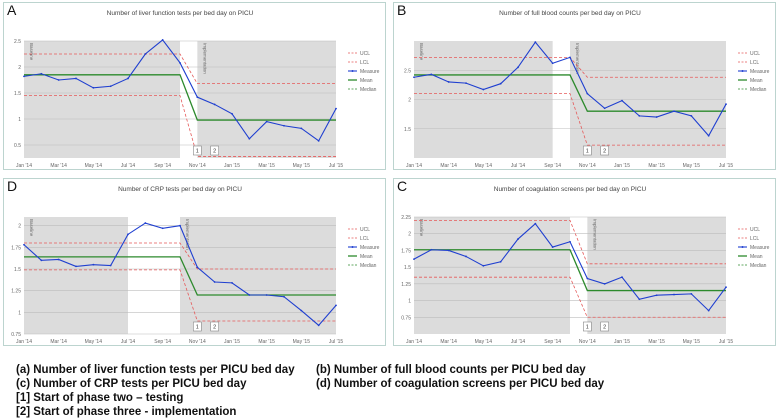  Describe the element at coordinates (187, 234) in the screenshot. I see `phase-label-implementation: Implementation` at that location.